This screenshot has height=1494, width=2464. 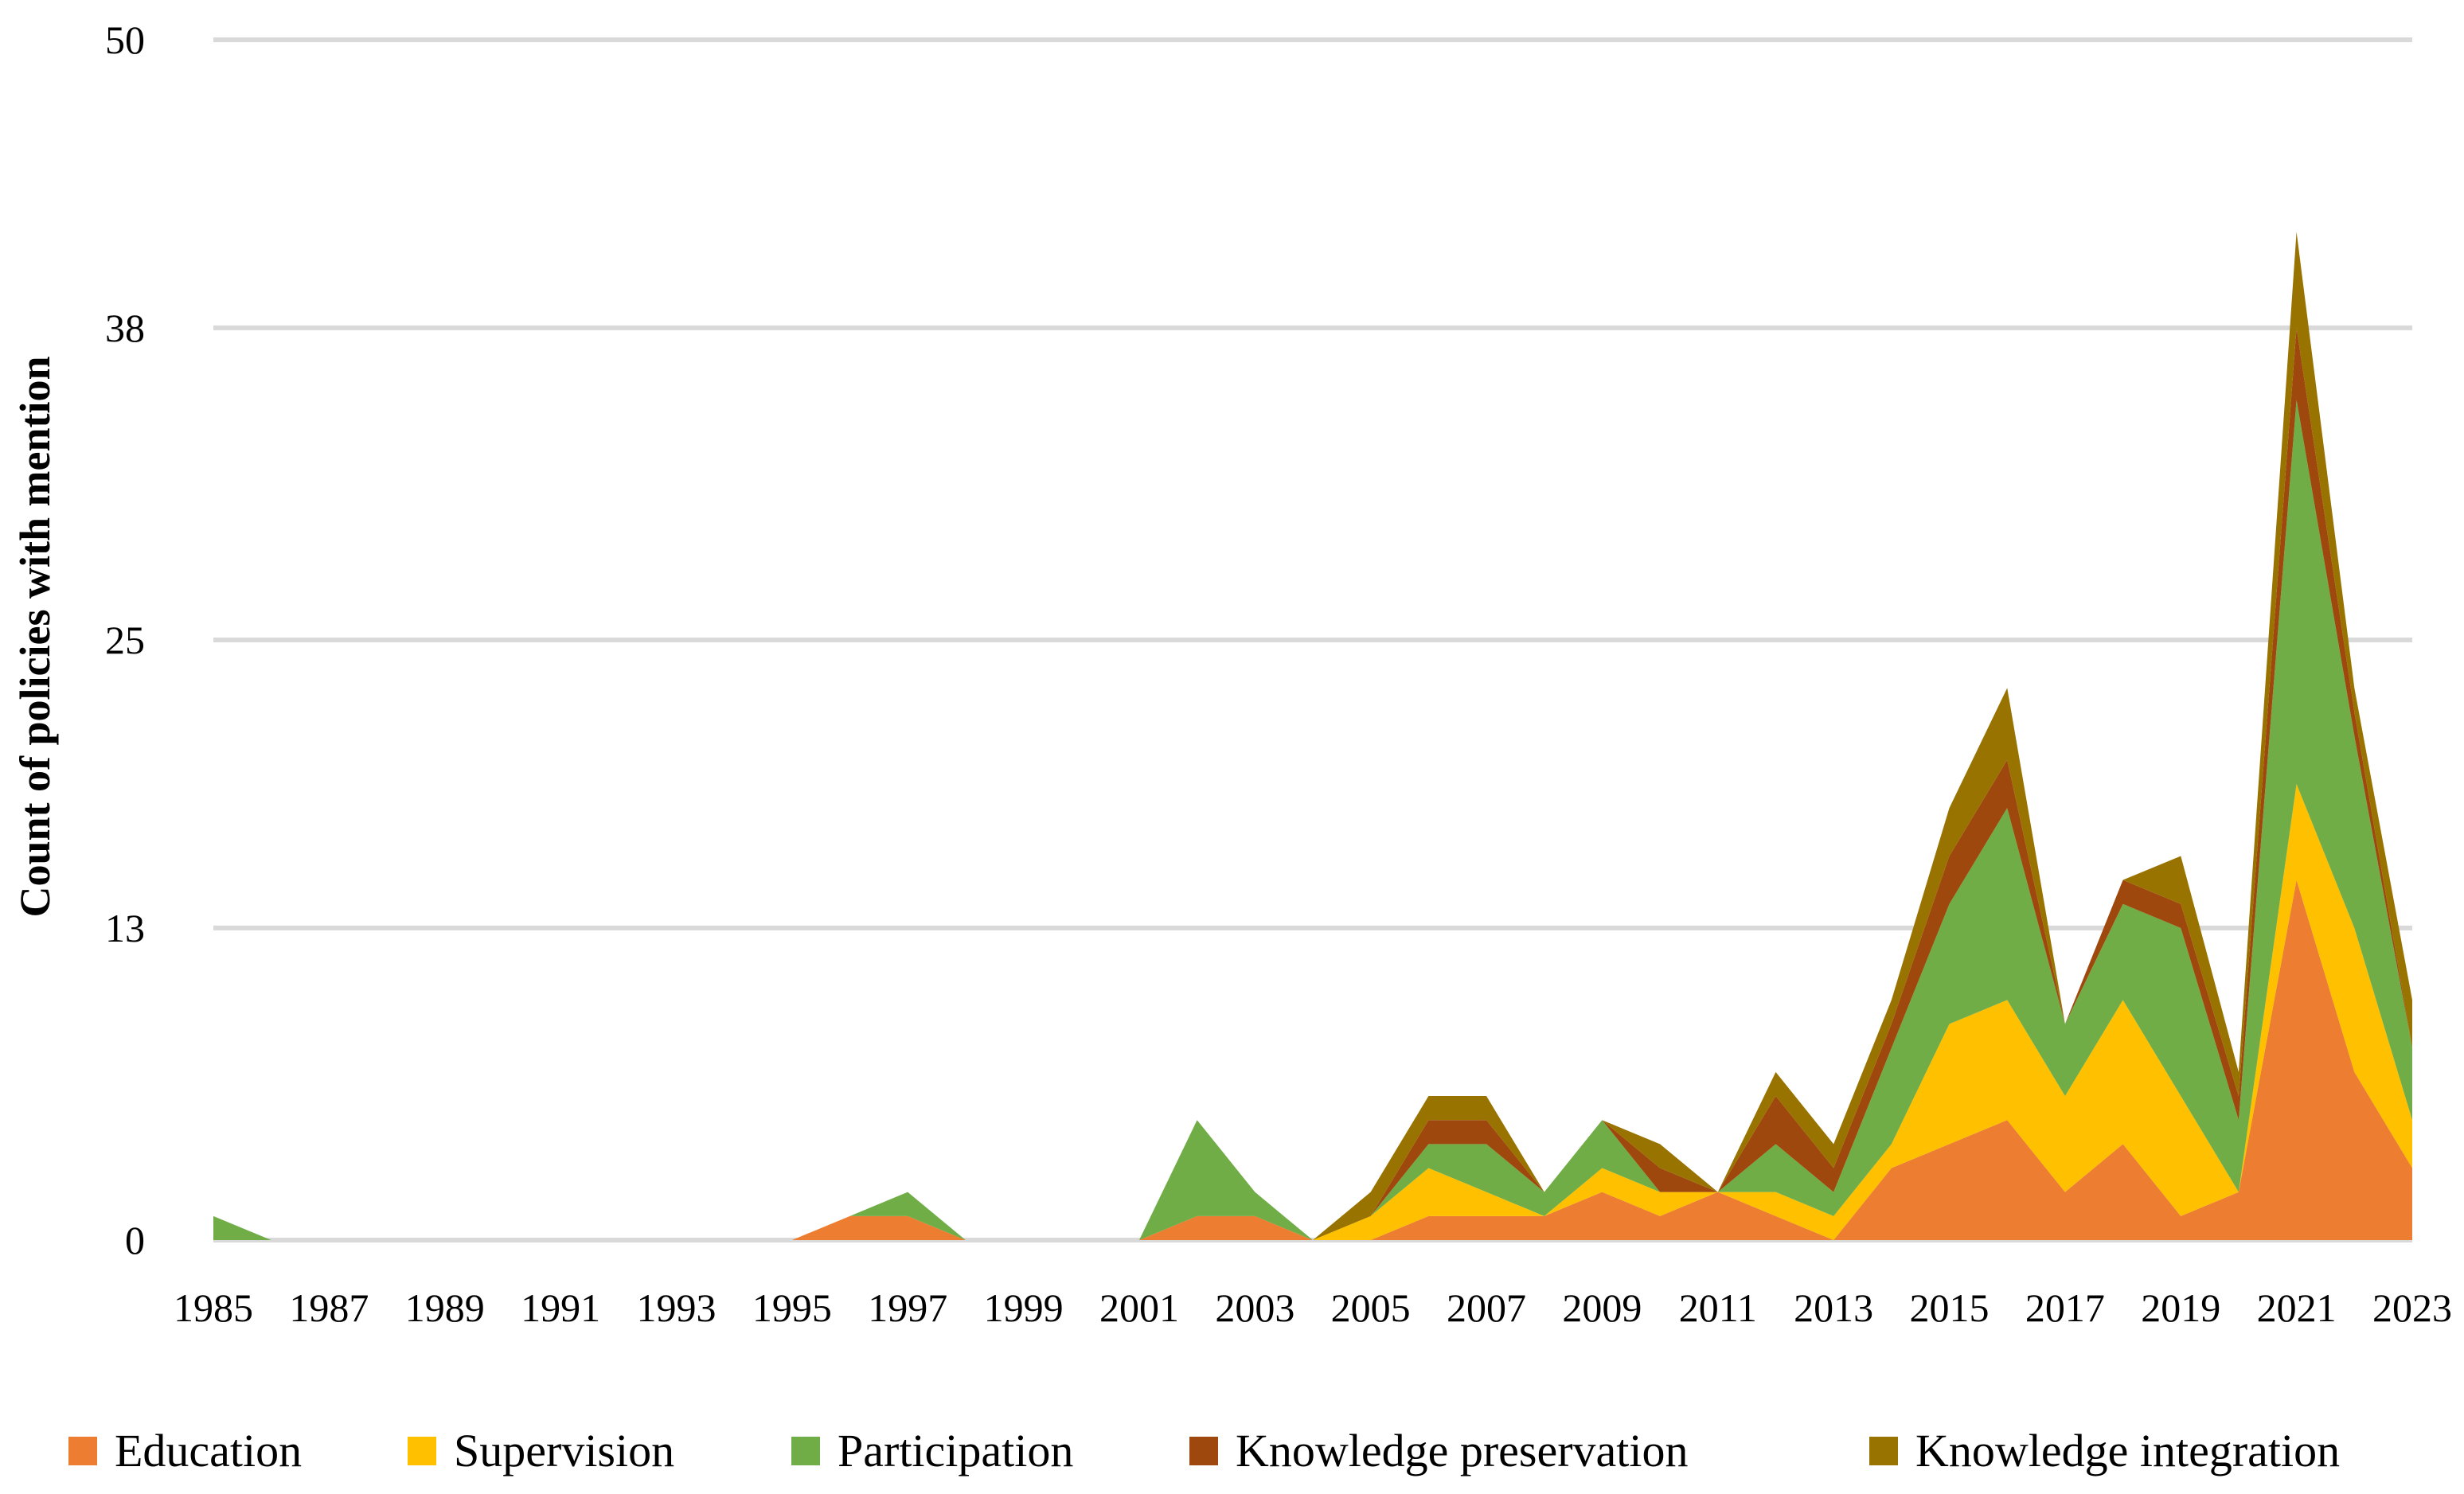 What do you see at coordinates (792, 1307) in the screenshot?
I see `x-tick-label: 1995` at bounding box center [792, 1307].